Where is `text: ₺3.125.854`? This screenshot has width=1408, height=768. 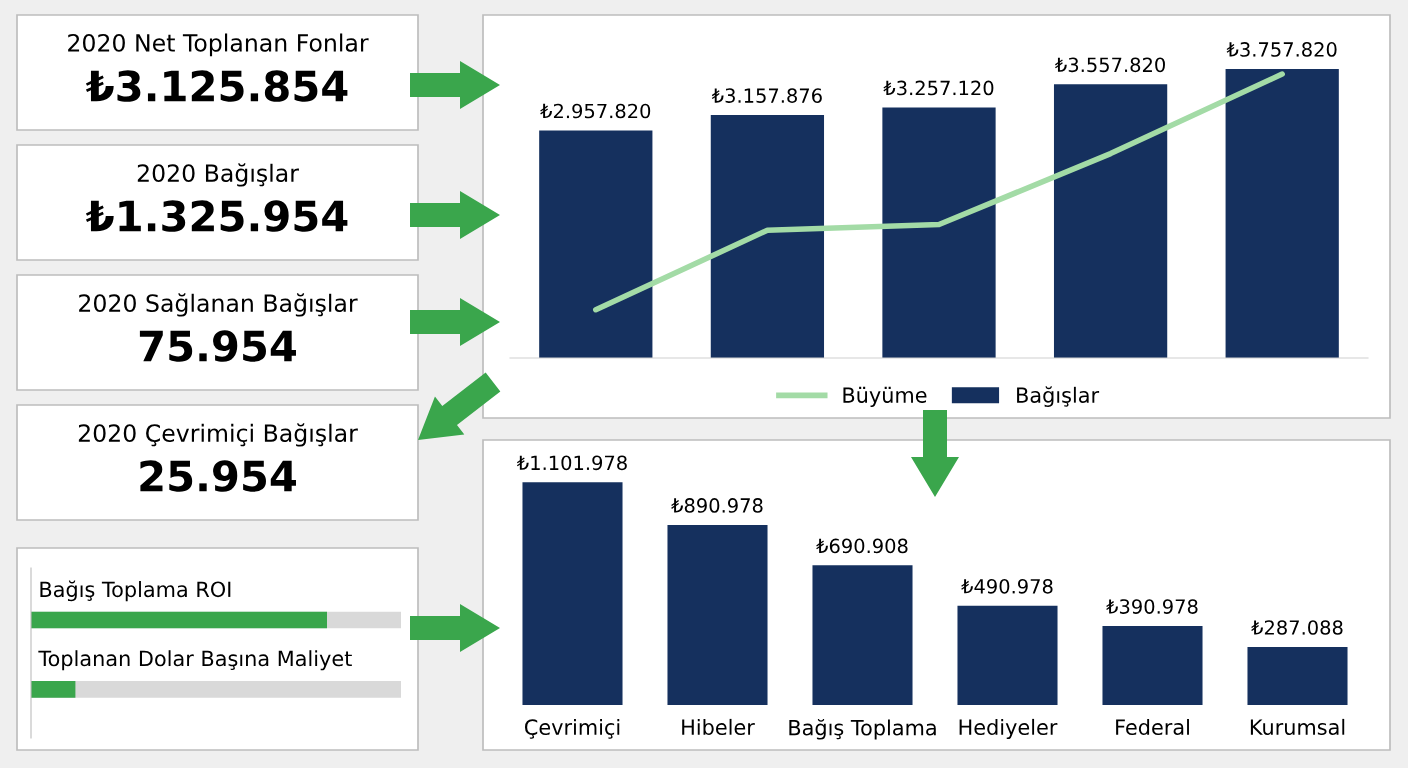
text: ₺3.125.854 is located at coordinates (216, 86).